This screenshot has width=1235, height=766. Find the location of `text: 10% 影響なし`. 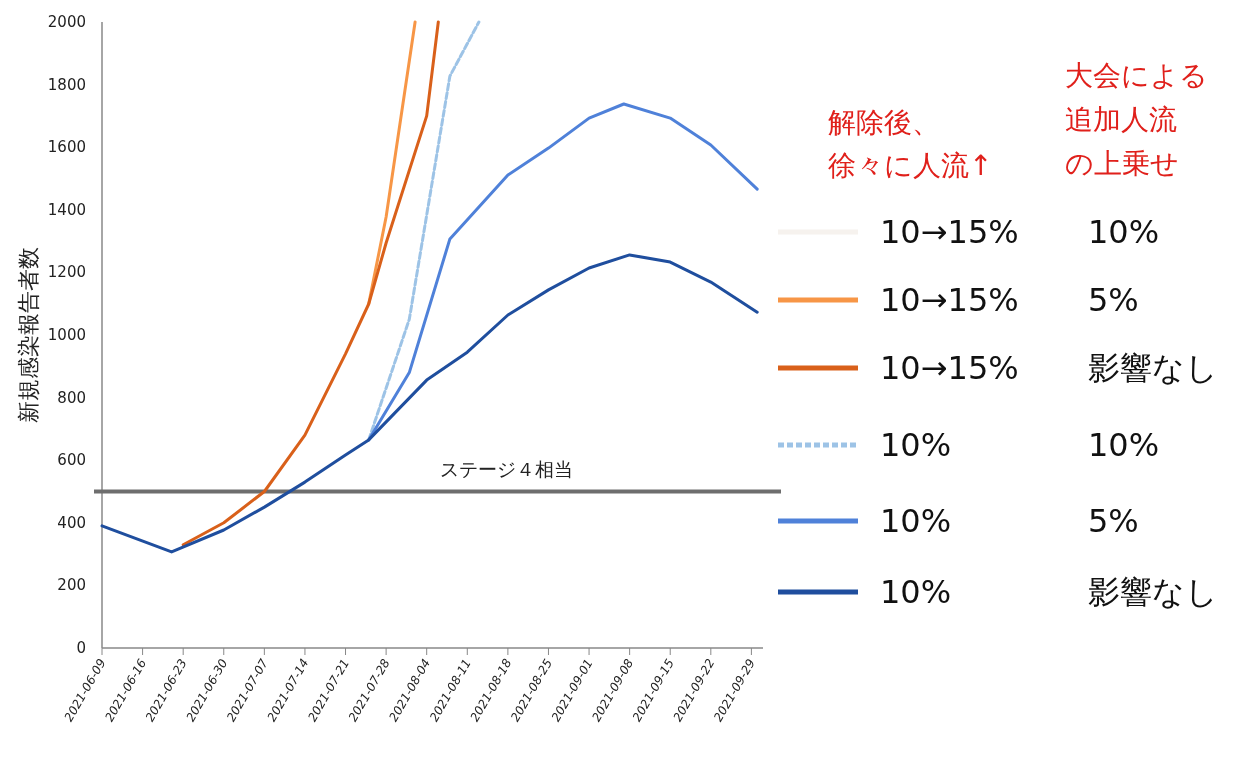

text: 10% 影響なし is located at coordinates (1049, 592).